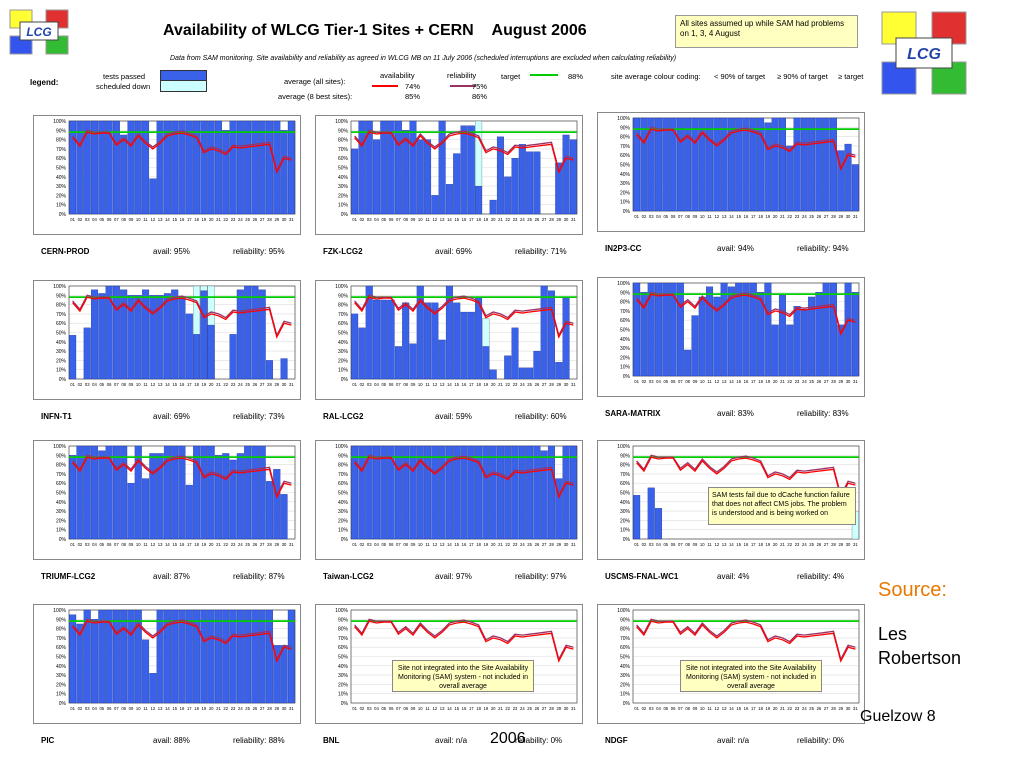 The height and width of the screenshot is (768, 1024). I want to click on x-tick-label: 18, so click(478, 219).